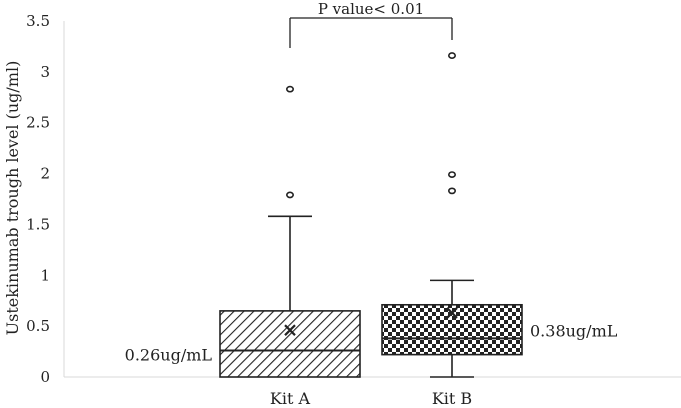  Describe the element at coordinates (45, 72) in the screenshot. I see `y-tick-label: 3` at that location.